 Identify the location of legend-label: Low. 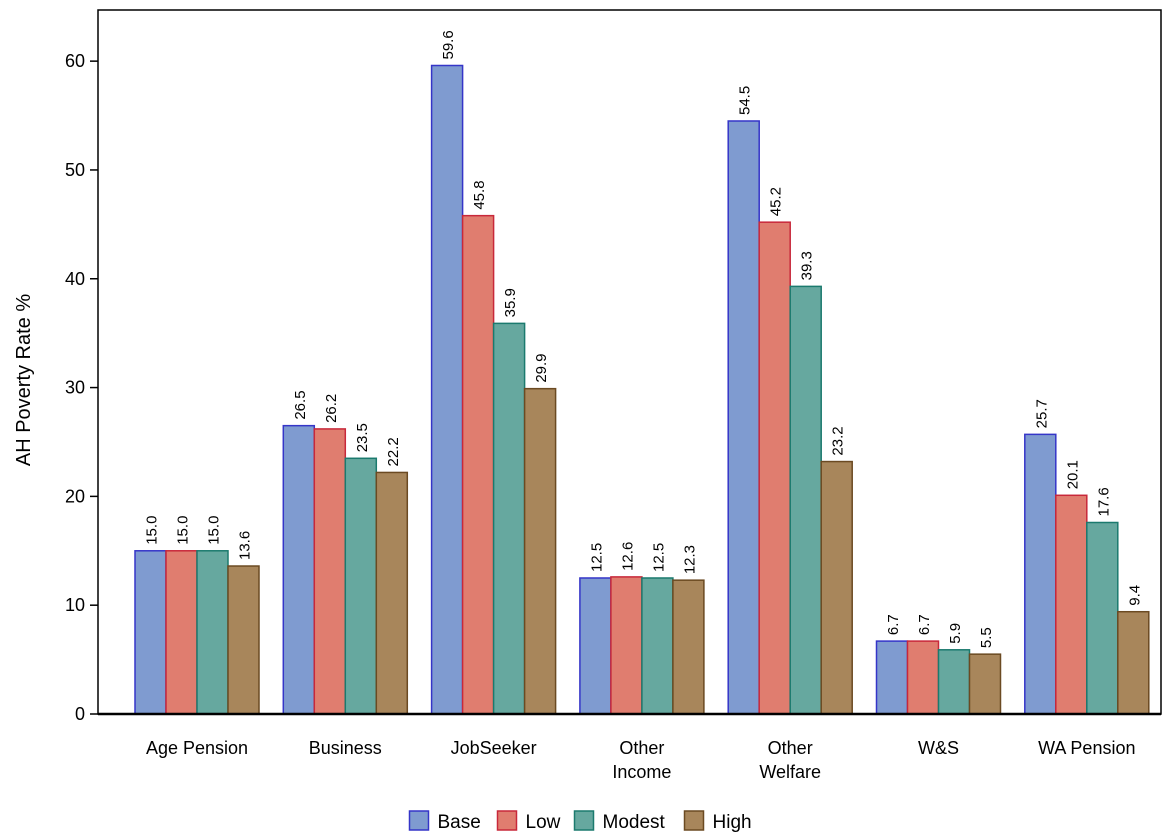
(543, 822).